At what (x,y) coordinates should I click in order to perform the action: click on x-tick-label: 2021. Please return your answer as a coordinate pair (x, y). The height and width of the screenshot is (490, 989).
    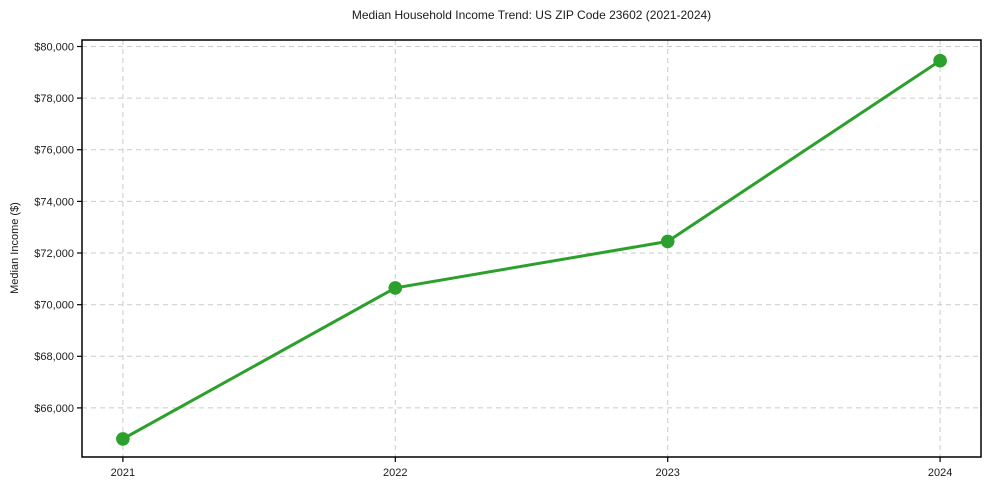
    Looking at the image, I should click on (123, 473).